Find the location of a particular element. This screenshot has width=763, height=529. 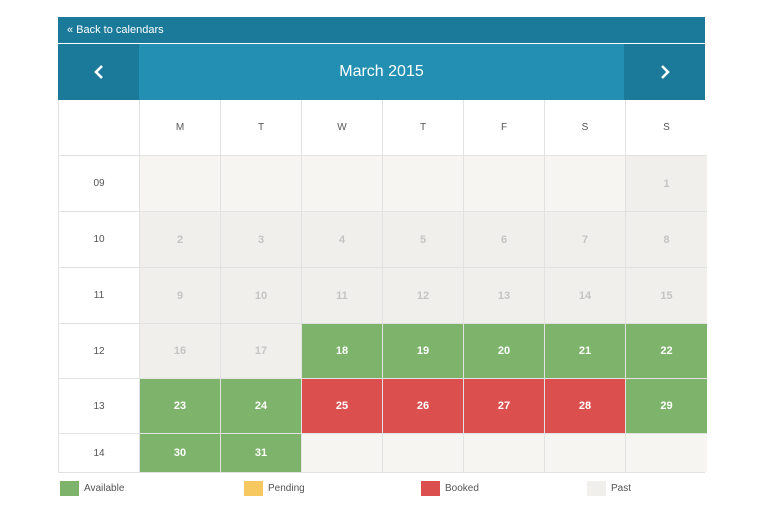

legend-item-past: Past is located at coordinates (609, 488).